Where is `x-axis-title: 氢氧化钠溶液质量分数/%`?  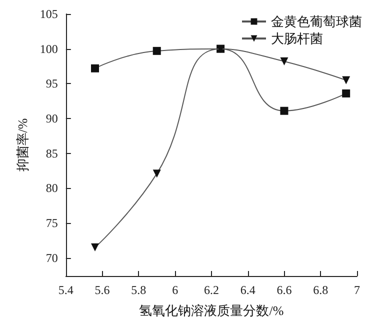
x-axis-title: 氢氧化钠溶液质量分数/% is located at coordinates (211, 310).